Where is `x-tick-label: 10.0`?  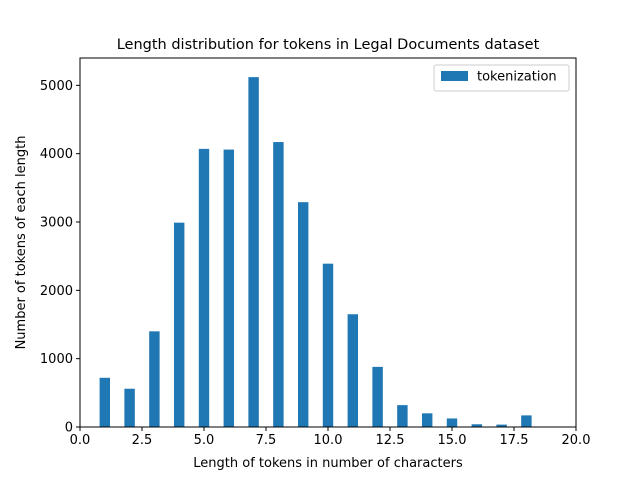
x-tick-label: 10.0 is located at coordinates (328, 440).